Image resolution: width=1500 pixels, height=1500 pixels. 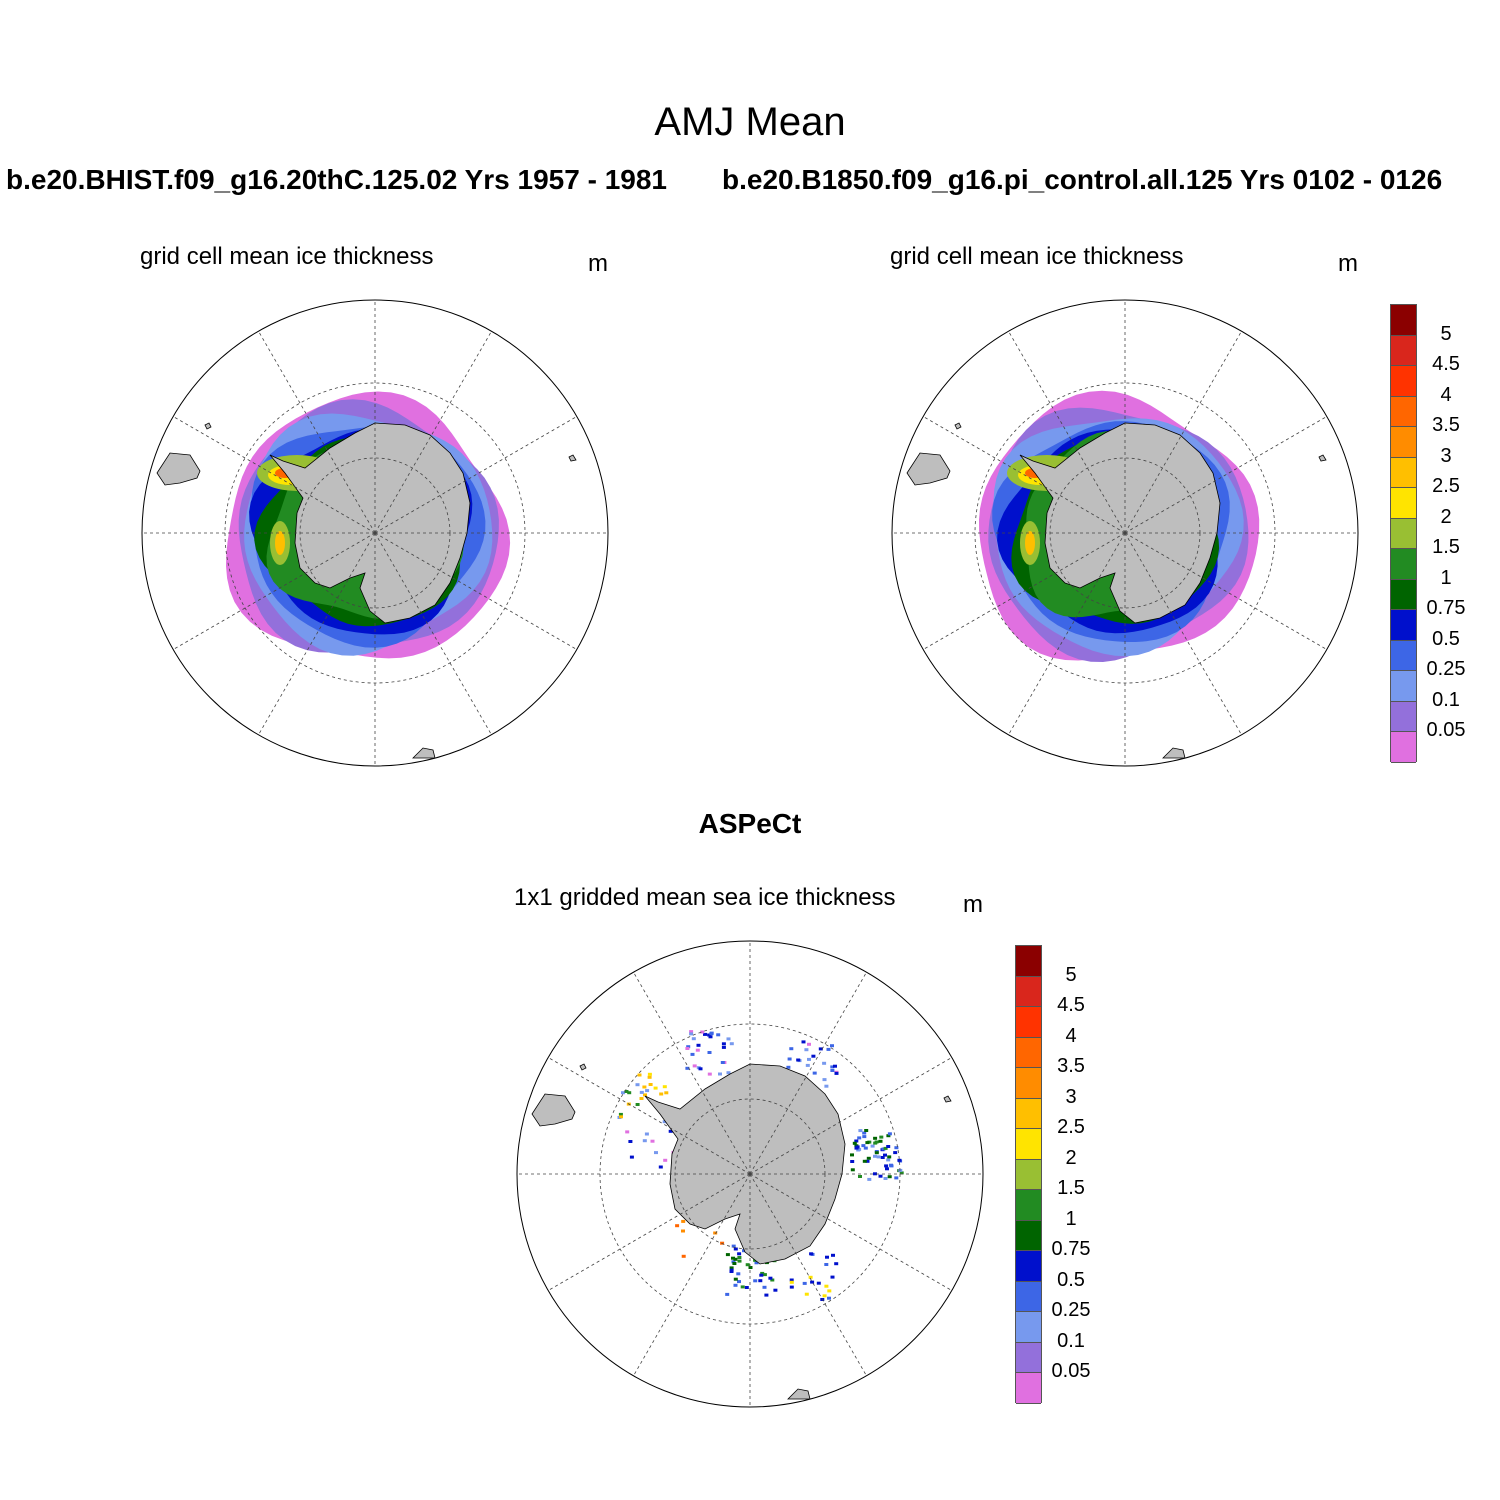 What do you see at coordinates (973, 904) in the screenshot?
I see `panel3-units: m` at bounding box center [973, 904].